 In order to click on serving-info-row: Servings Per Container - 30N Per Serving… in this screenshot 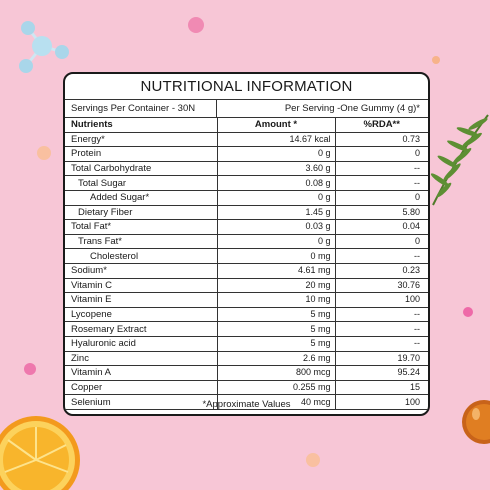, I will do `click(246, 109)`.